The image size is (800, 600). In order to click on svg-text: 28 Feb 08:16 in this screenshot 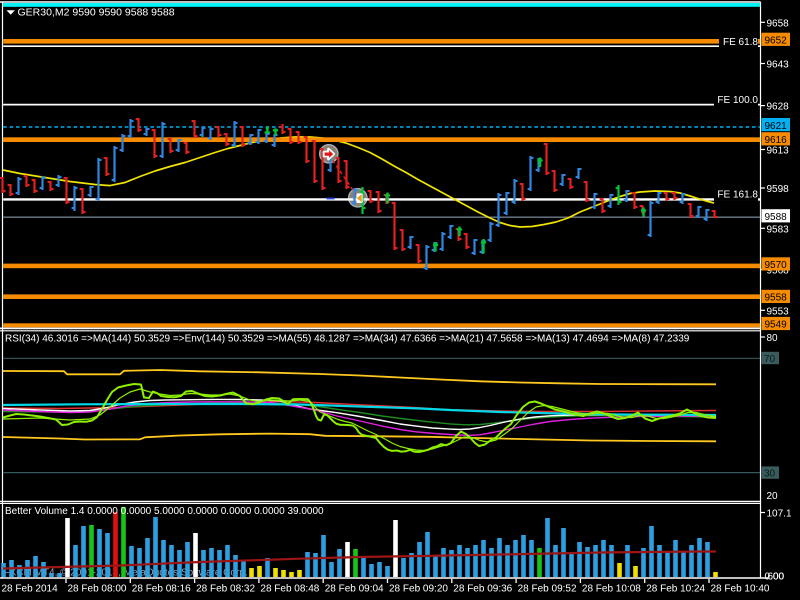, I will do `click(161, 589)`.